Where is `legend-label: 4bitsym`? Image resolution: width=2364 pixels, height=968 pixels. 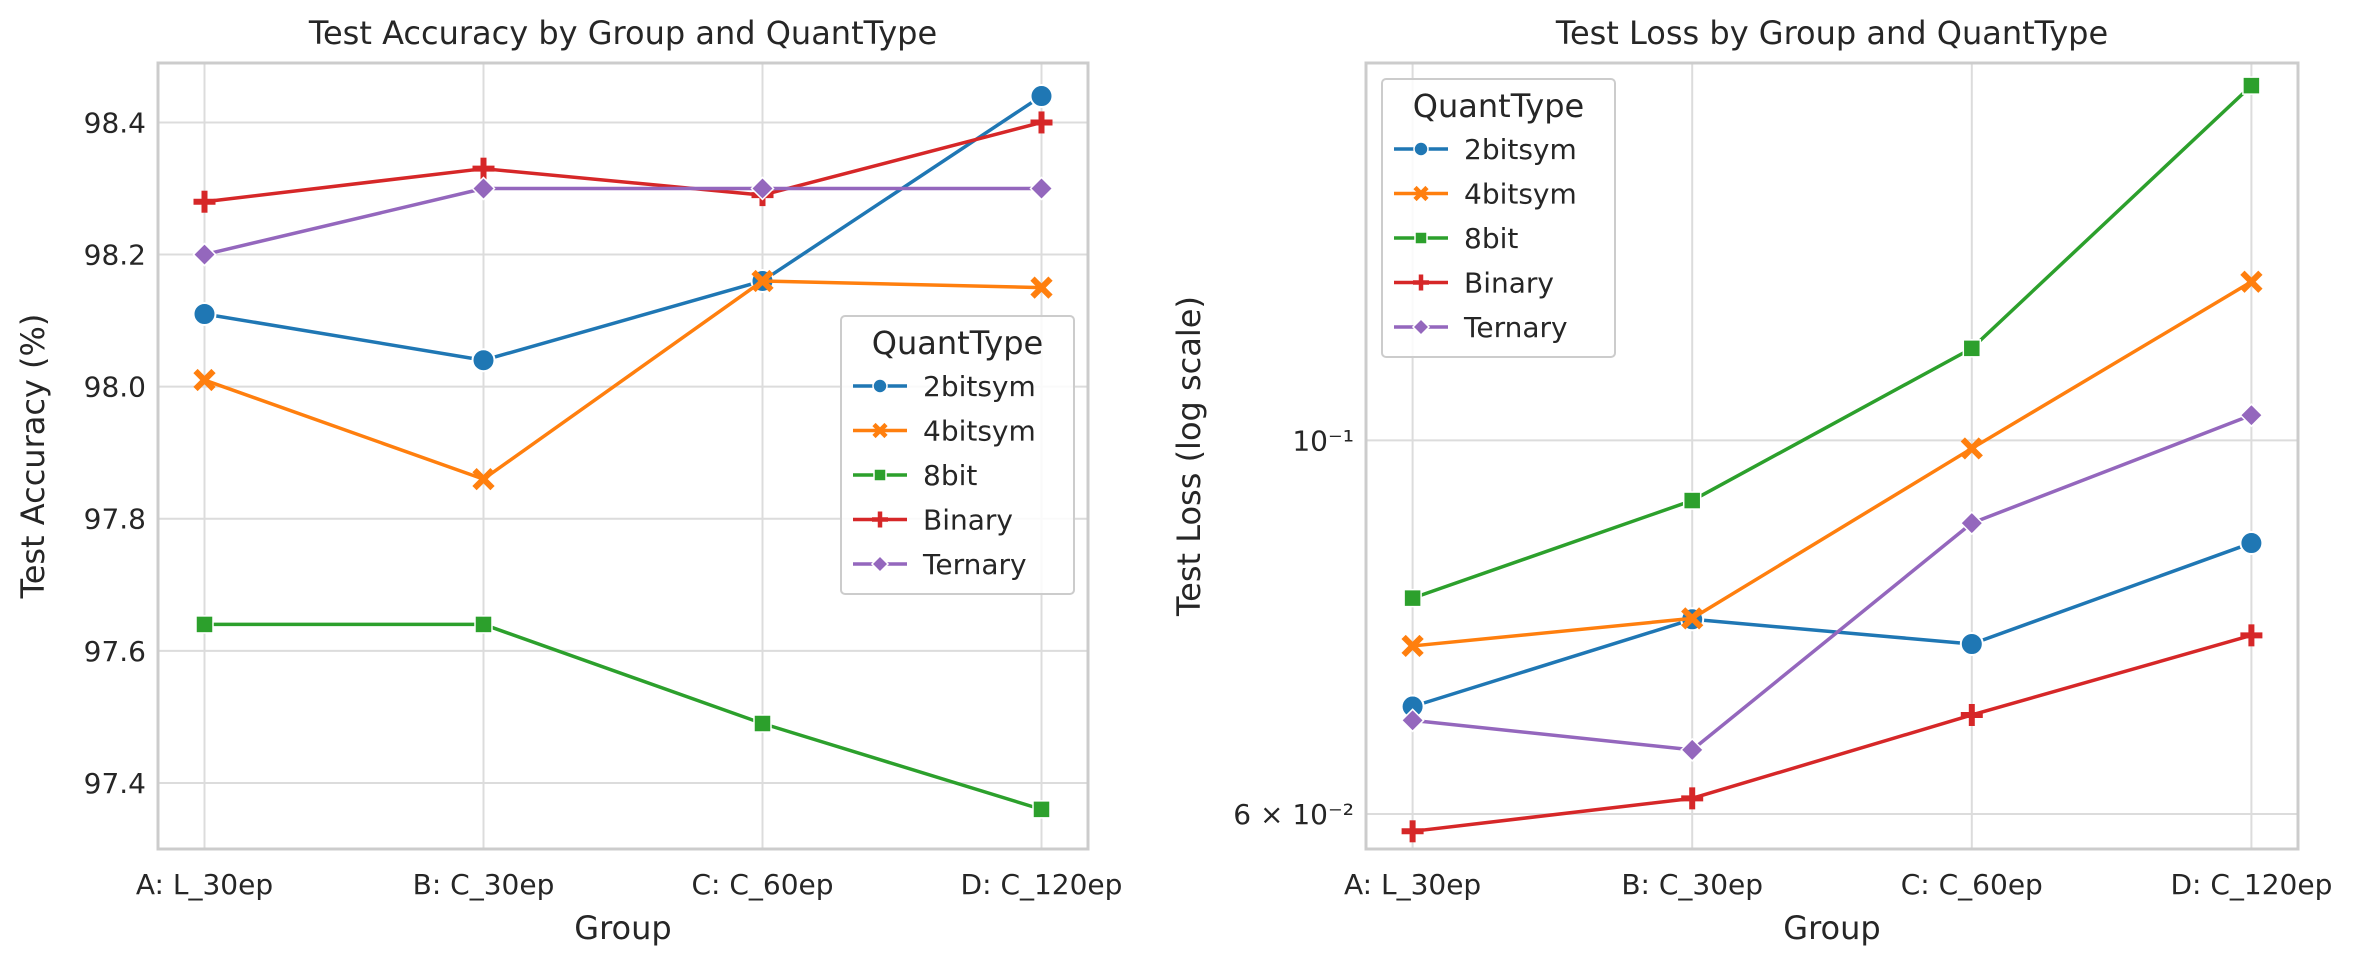
legend-label: 4bitsym is located at coordinates (979, 431).